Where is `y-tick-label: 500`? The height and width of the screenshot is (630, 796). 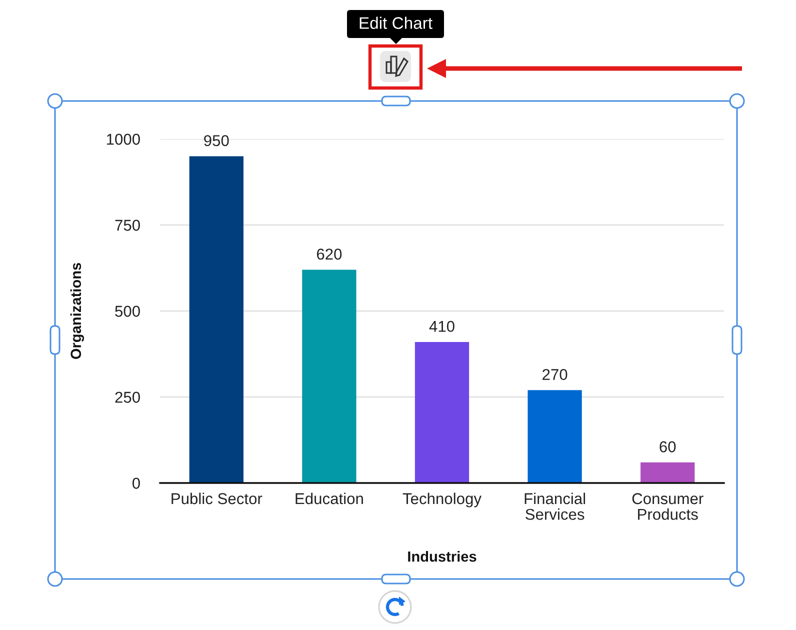
y-tick-label: 500 is located at coordinates (127, 311).